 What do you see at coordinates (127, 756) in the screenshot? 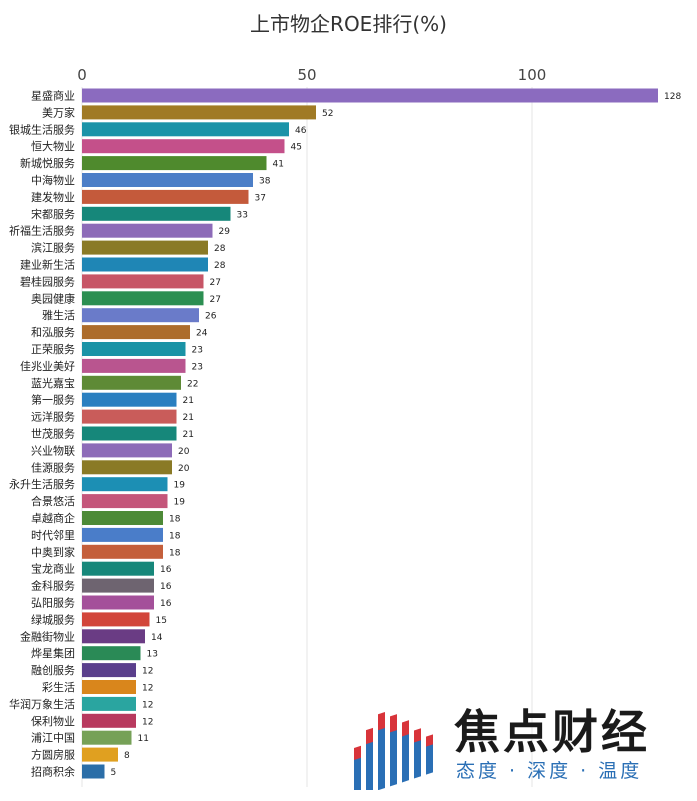
I see `value-label: 8` at bounding box center [127, 756].